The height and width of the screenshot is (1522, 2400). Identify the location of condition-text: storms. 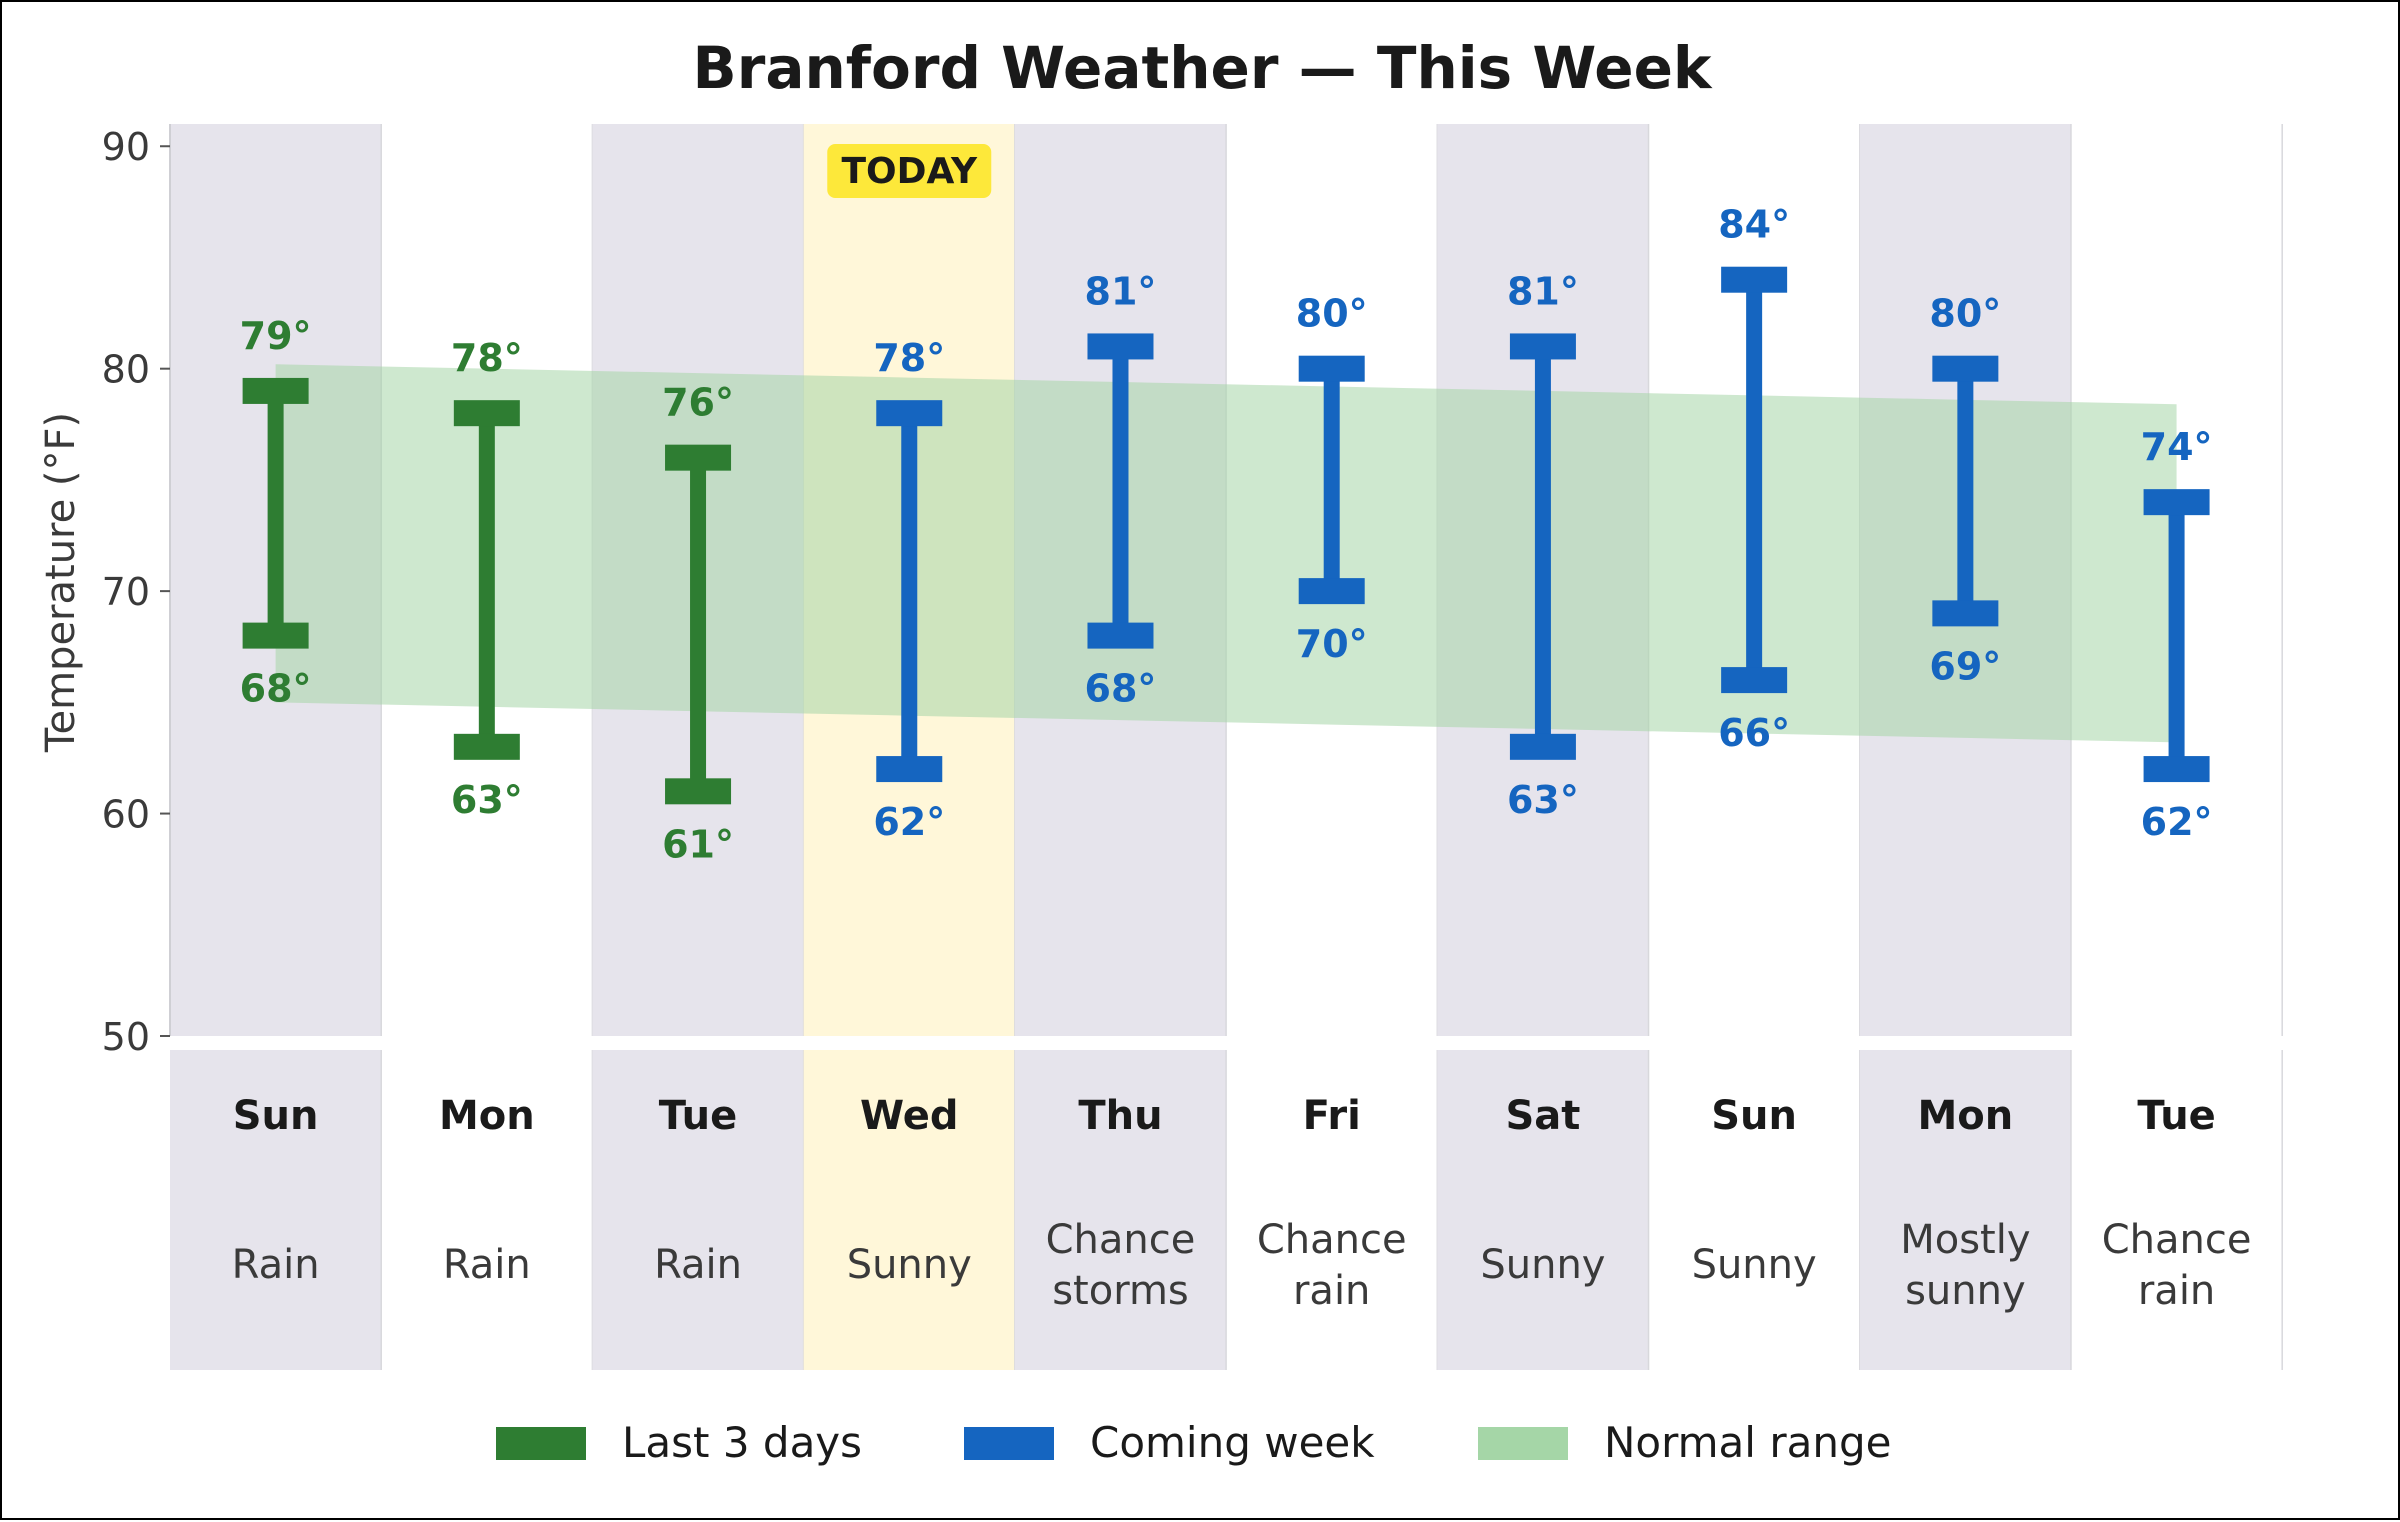
(1120, 1291).